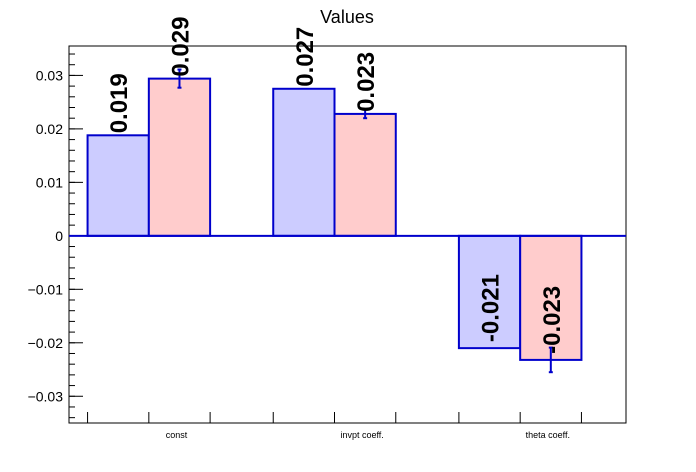 The height and width of the screenshot is (472, 696). Describe the element at coordinates (59, 236) in the screenshot. I see `y-tick-label: 0` at that location.